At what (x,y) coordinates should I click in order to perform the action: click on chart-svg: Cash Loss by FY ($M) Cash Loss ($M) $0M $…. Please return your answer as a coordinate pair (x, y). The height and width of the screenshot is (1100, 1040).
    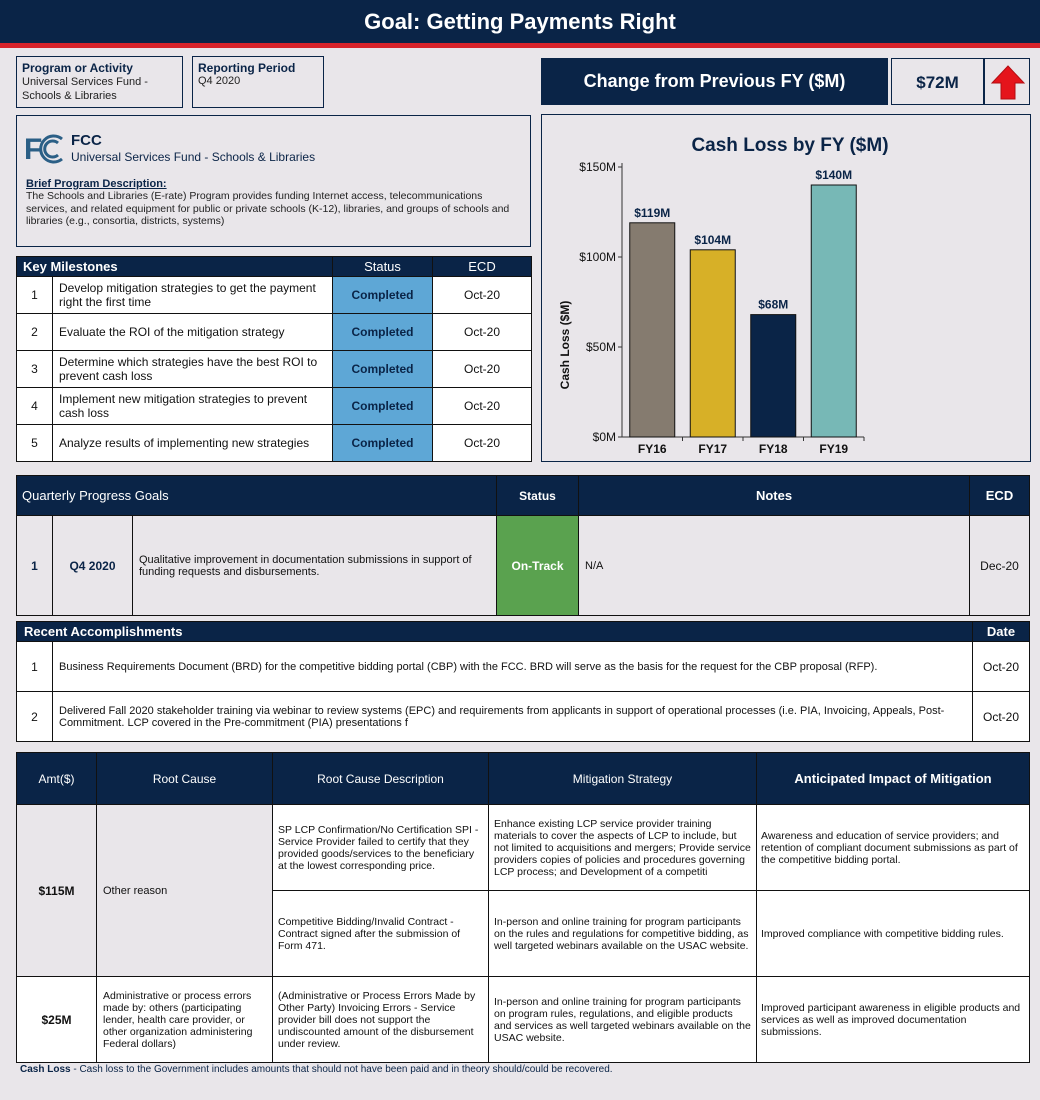
    Looking at the image, I should click on (723, 295).